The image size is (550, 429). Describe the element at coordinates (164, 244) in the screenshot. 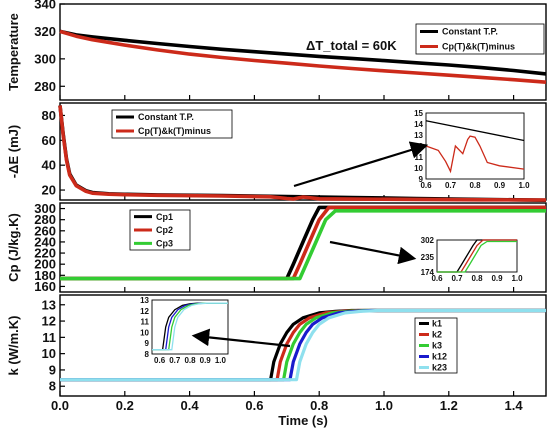

I see `legend-label: Cp3` at that location.